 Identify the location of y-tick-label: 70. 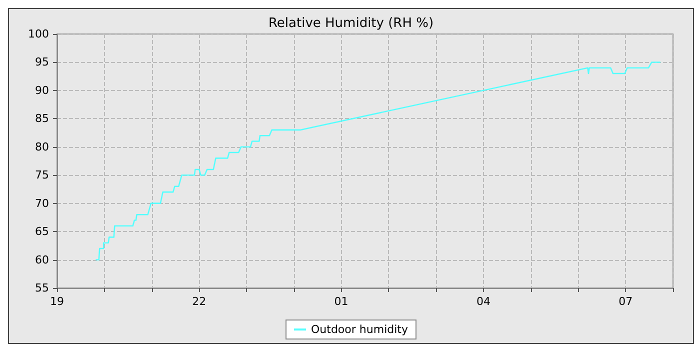
(42, 203).